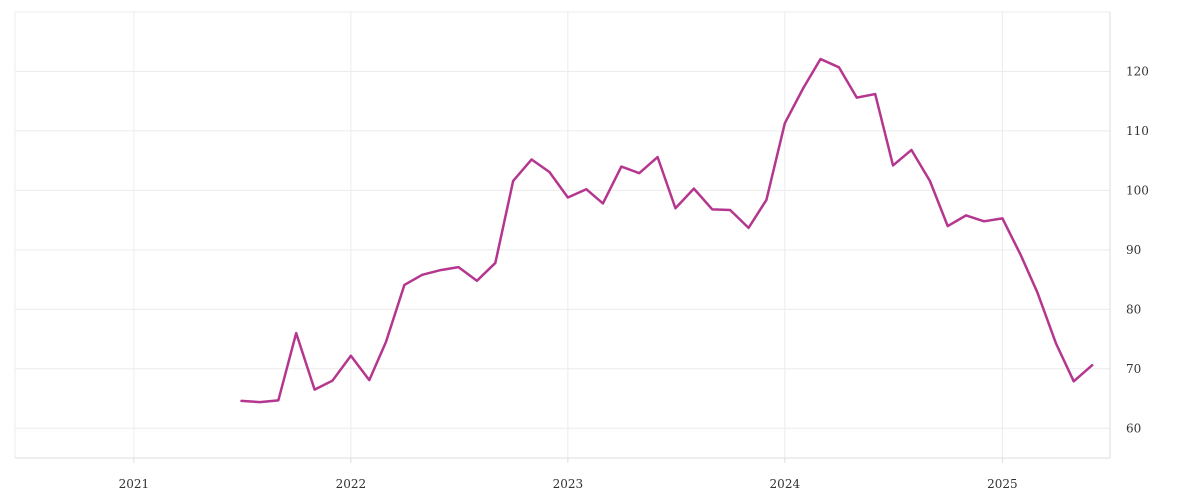  I want to click on y-tick-label: 120, so click(1137, 71).